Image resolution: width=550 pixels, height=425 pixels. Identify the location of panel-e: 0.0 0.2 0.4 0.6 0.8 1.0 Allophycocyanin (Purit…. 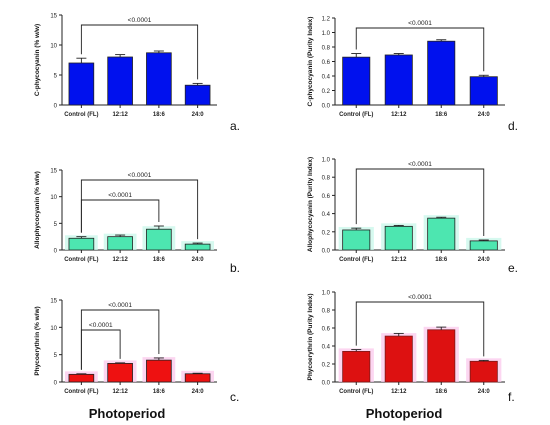
(412, 216).